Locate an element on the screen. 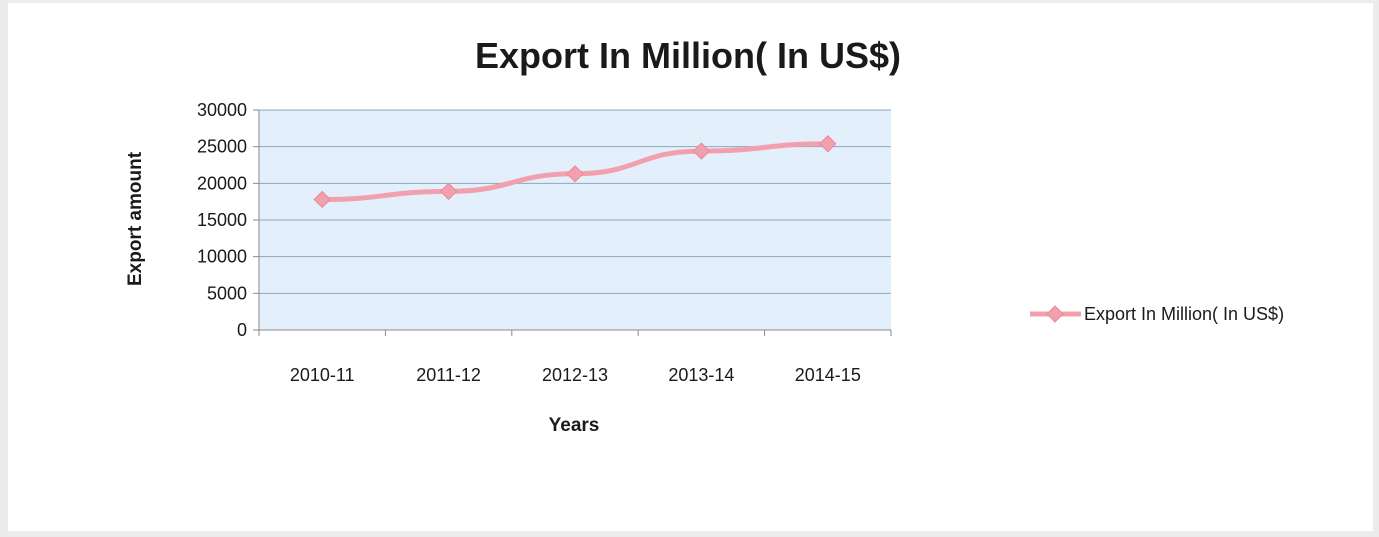 The height and width of the screenshot is (537, 1379). frame-border-right is located at coordinates (1376, 268).